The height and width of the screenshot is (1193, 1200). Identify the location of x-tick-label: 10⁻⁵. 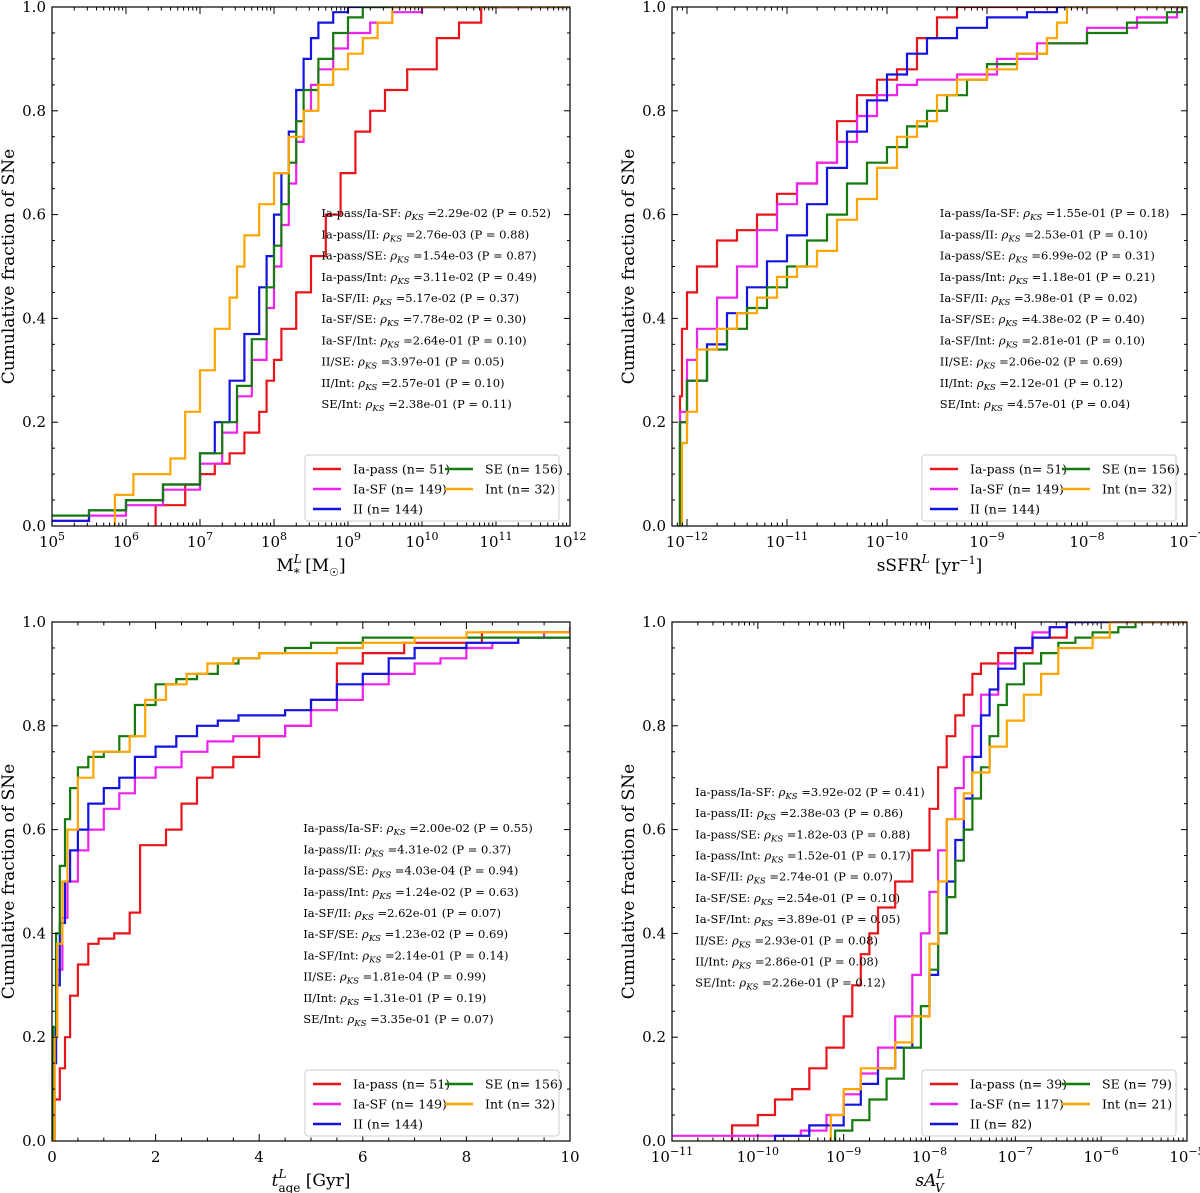
(1184, 1155).